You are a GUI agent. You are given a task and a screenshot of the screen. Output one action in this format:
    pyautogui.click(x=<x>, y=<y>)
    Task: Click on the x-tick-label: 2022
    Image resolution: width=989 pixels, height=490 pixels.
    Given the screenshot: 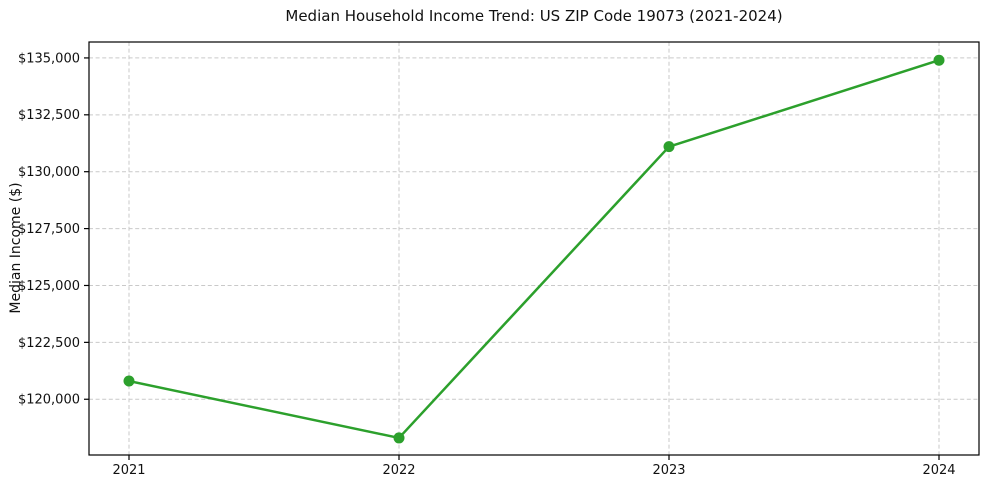 What is the action you would take?
    pyautogui.click(x=398, y=470)
    